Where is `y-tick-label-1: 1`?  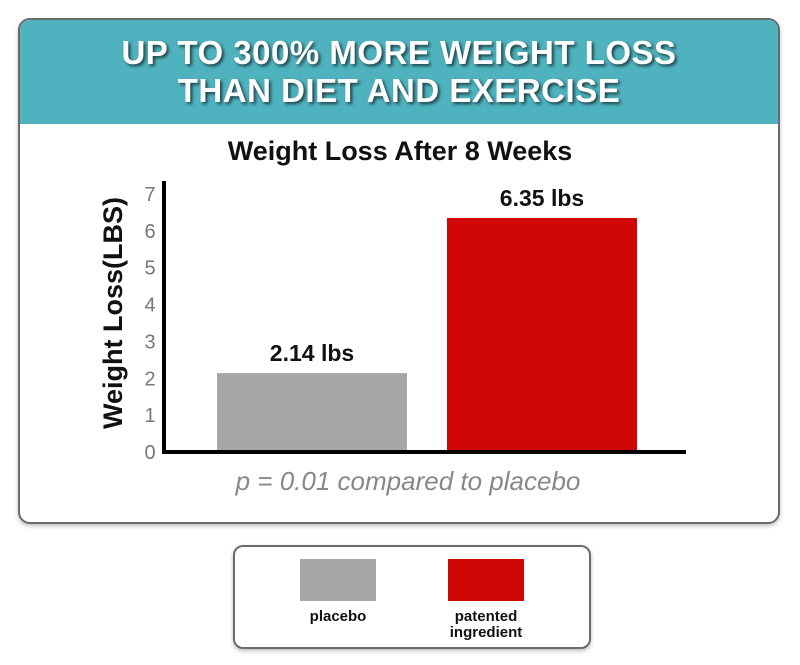
y-tick-label-1: 1 is located at coordinates (149, 416).